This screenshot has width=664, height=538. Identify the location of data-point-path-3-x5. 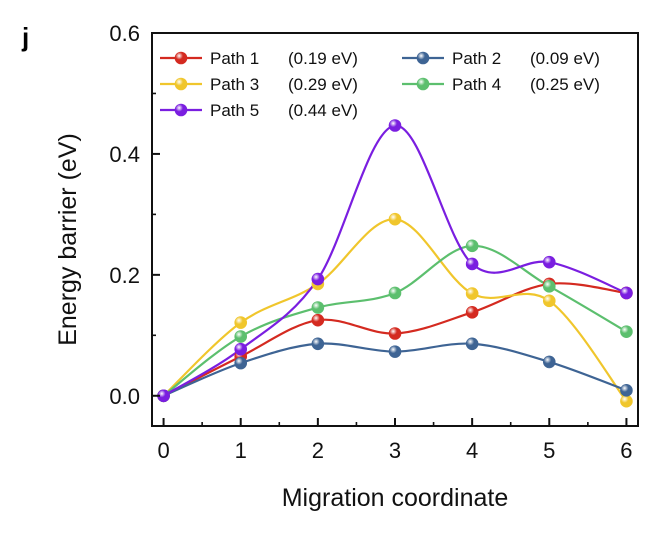
(549, 301).